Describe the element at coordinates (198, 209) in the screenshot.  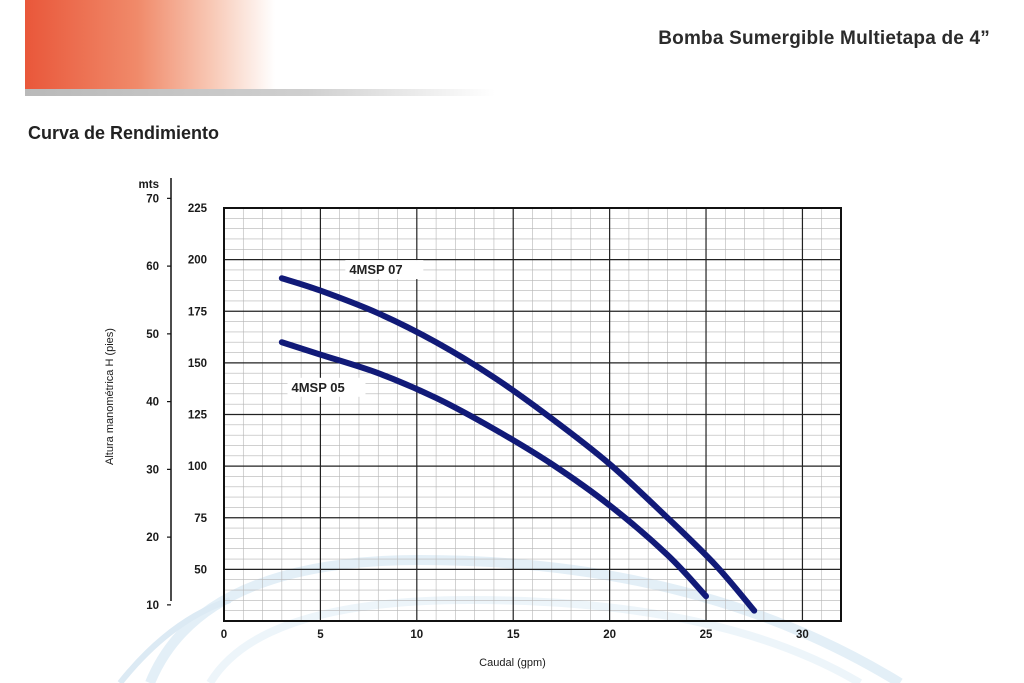
I see `y-tick-label: 225` at that location.